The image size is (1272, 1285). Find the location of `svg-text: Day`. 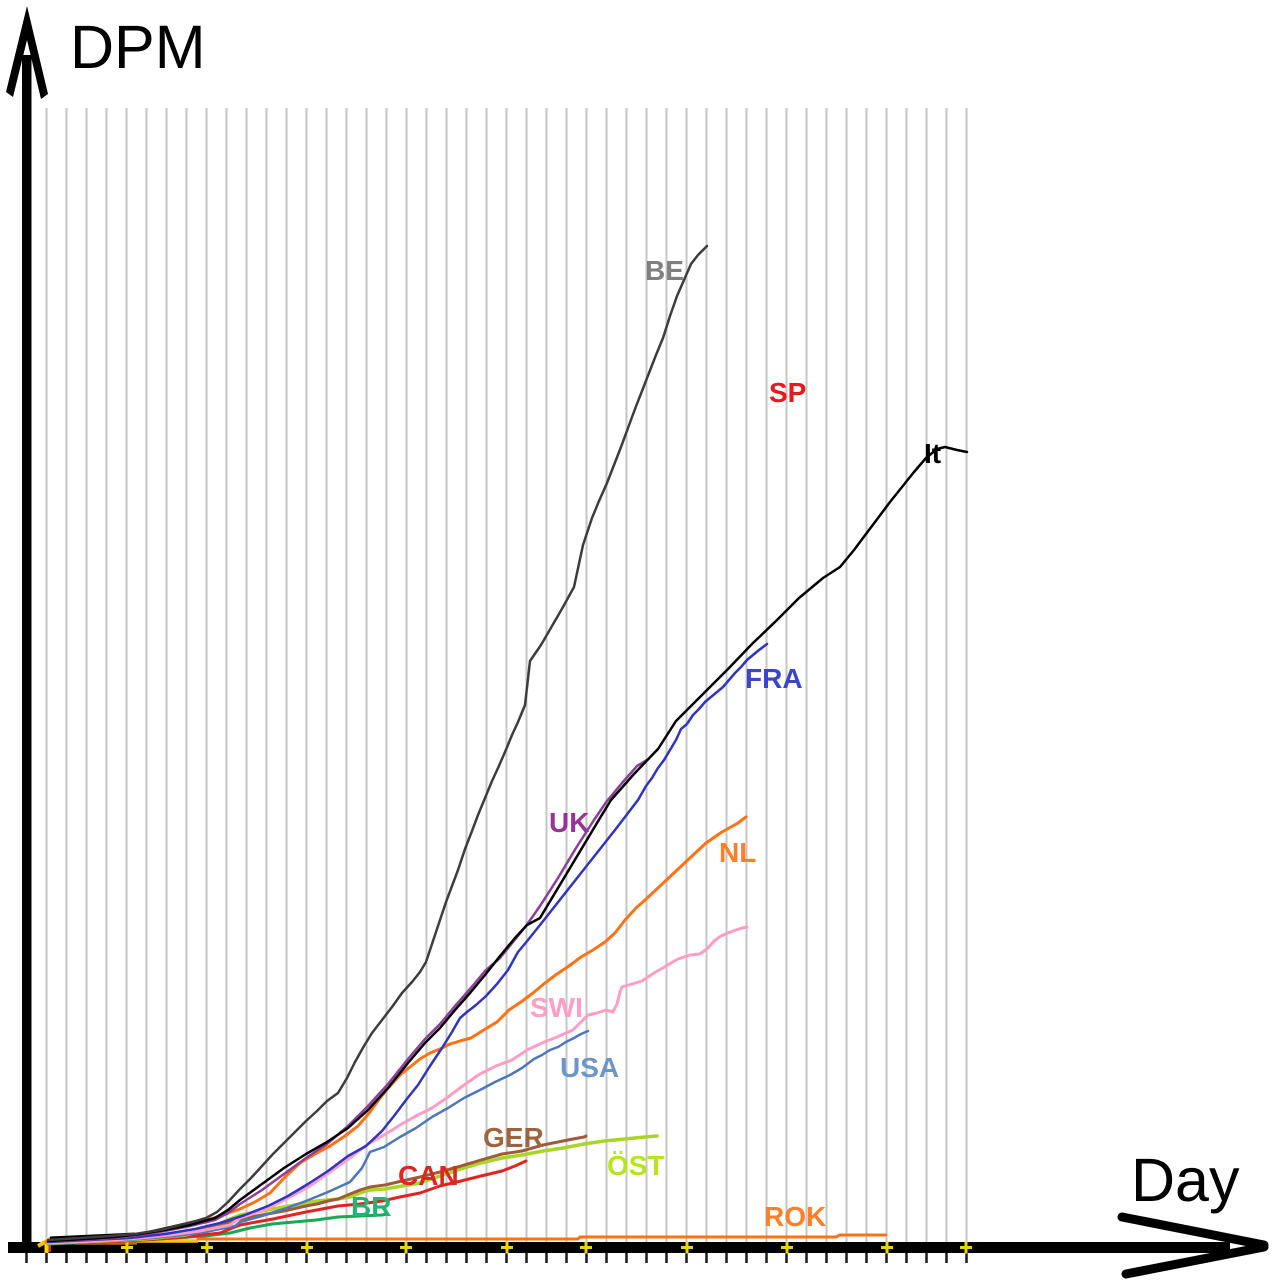

svg-text: Day is located at coordinates (1185, 1180).